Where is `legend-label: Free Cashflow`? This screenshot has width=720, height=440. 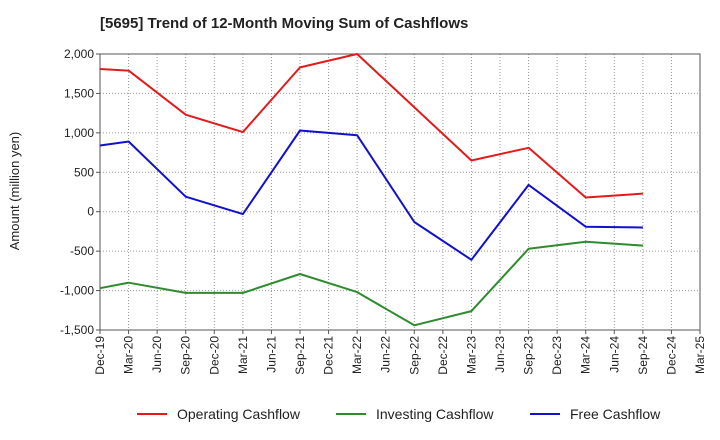
legend-label: Free Cashflow is located at coordinates (615, 414).